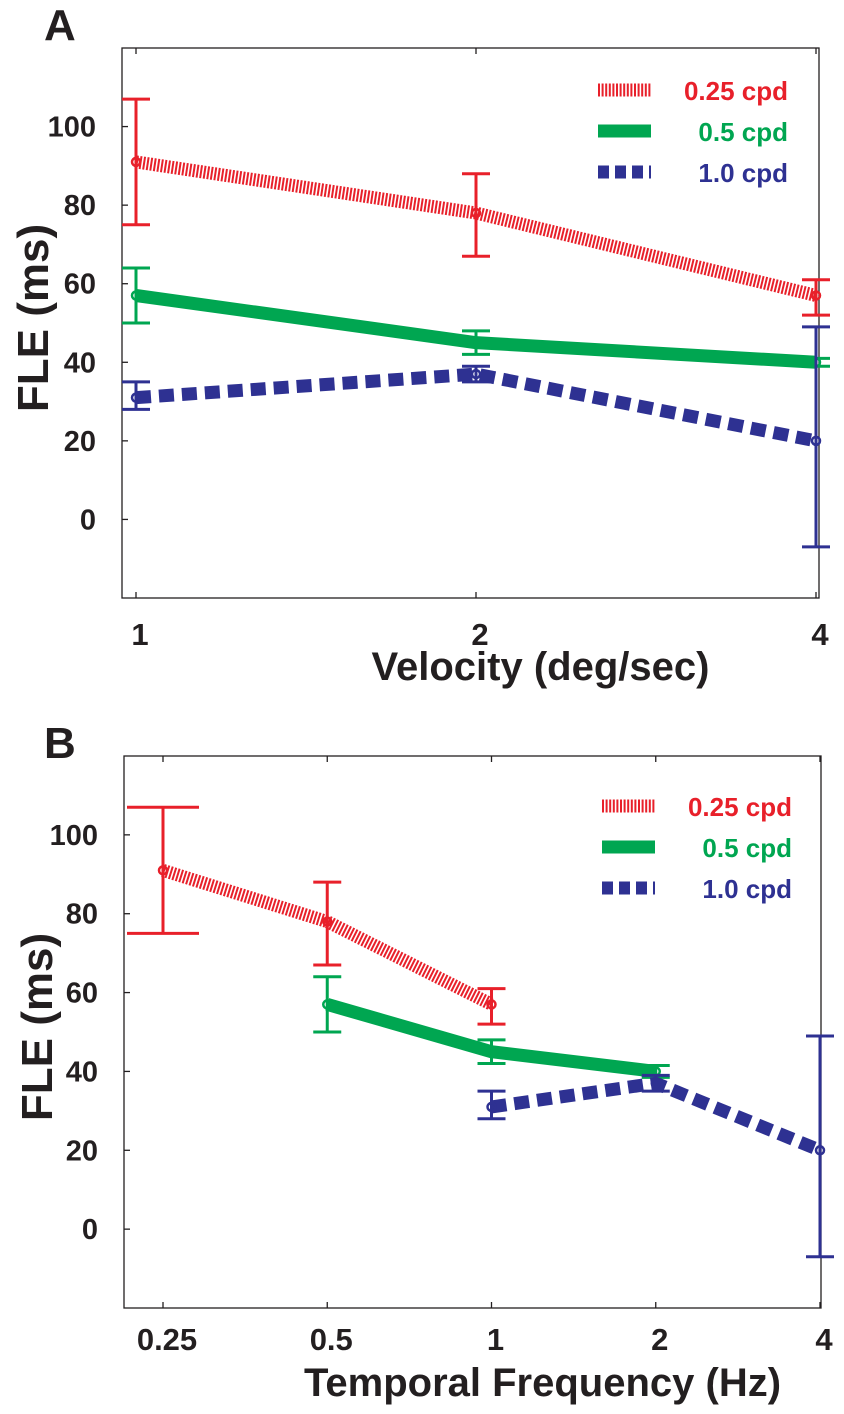 The image size is (844, 1414). Describe the element at coordinates (60, 743) in the screenshot. I see `panel-label: B` at that location.